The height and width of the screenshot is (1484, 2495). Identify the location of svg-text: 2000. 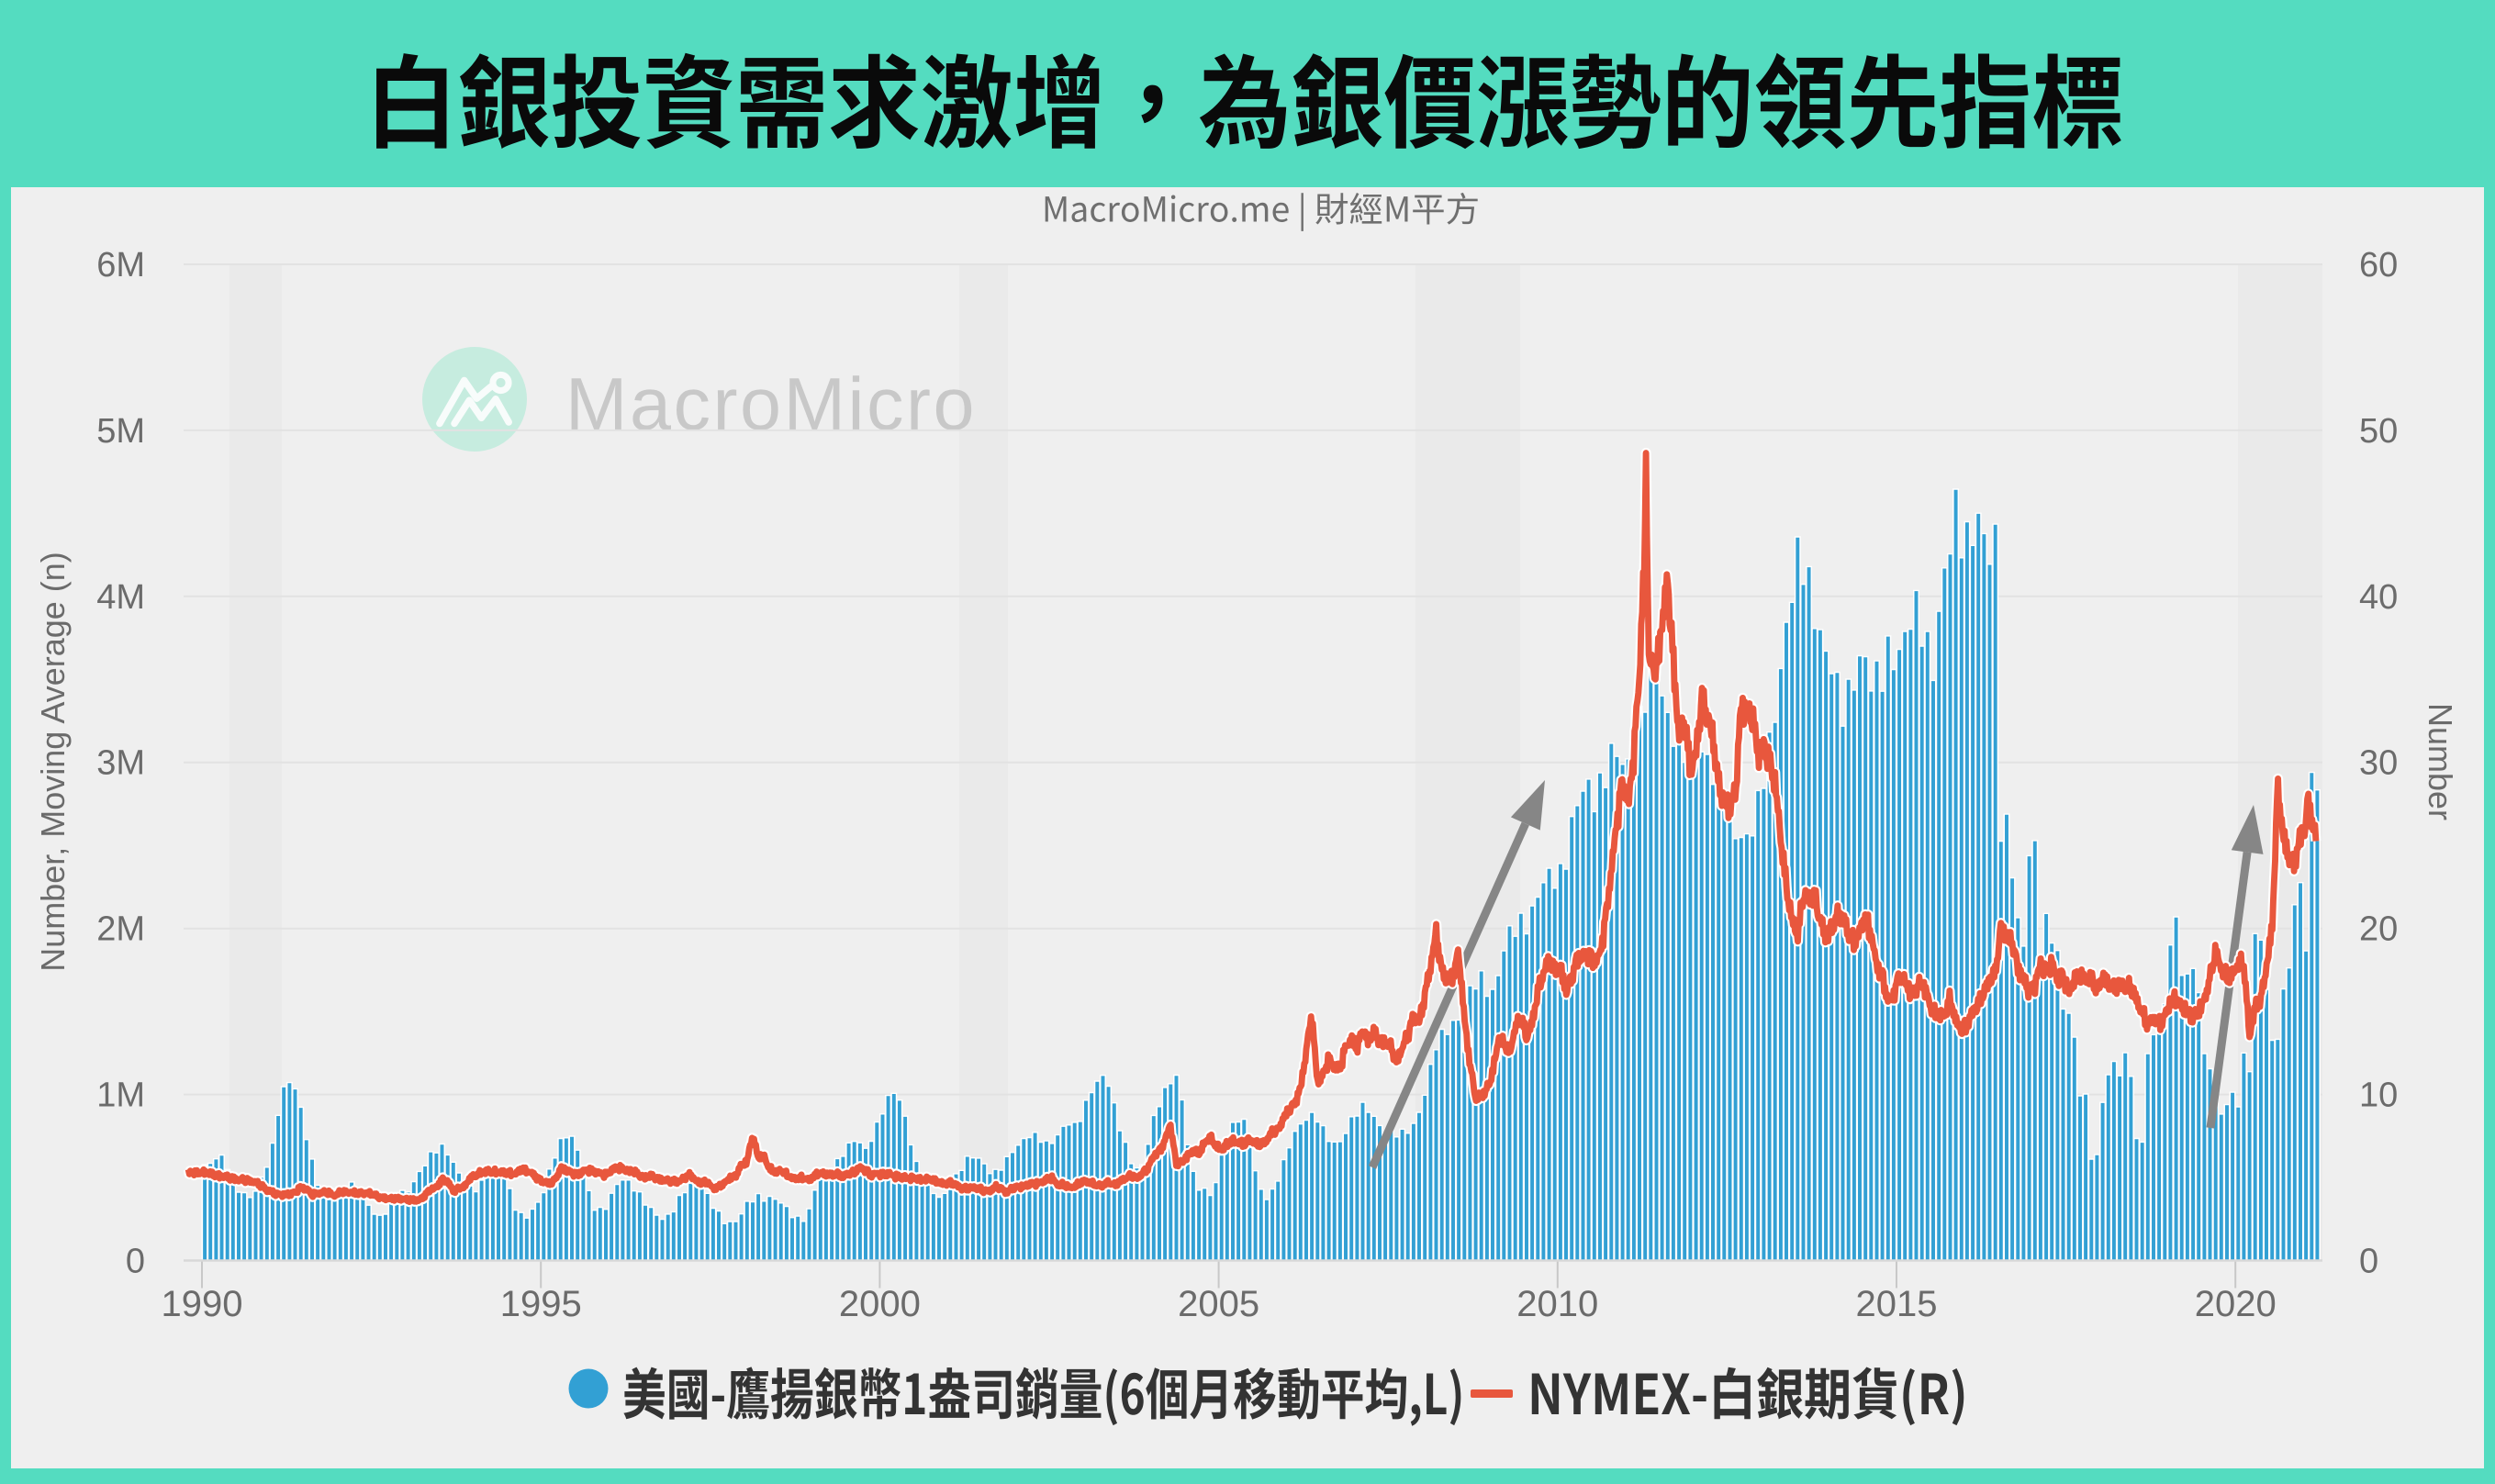
(880, 1304).